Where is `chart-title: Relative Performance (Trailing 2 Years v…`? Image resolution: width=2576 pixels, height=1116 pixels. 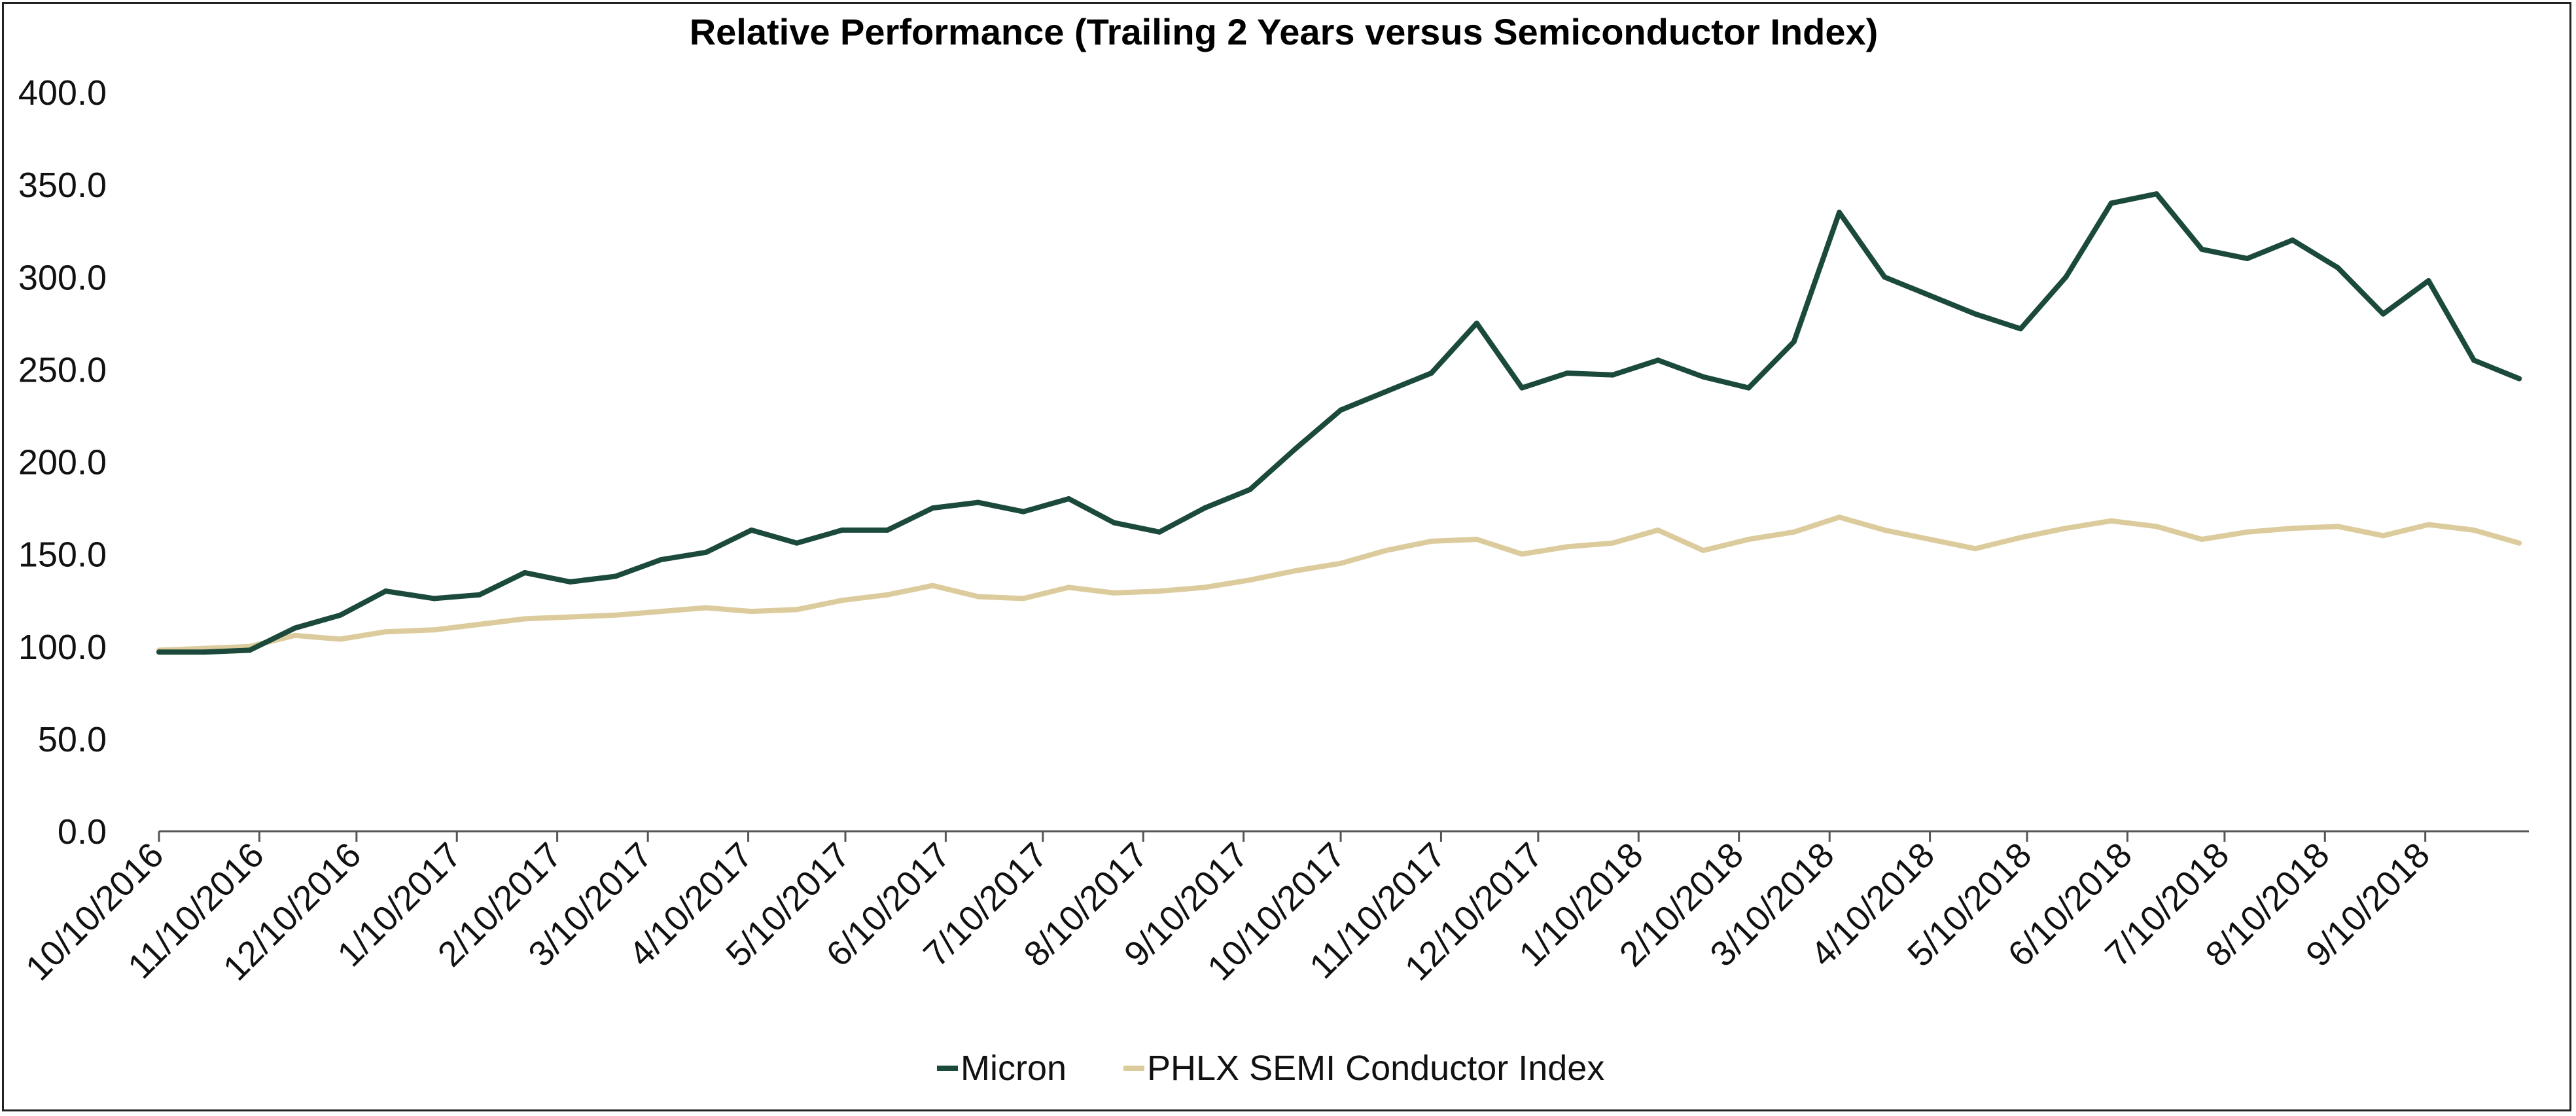 chart-title: Relative Performance (Trailing 2 Years v… is located at coordinates (1284, 31).